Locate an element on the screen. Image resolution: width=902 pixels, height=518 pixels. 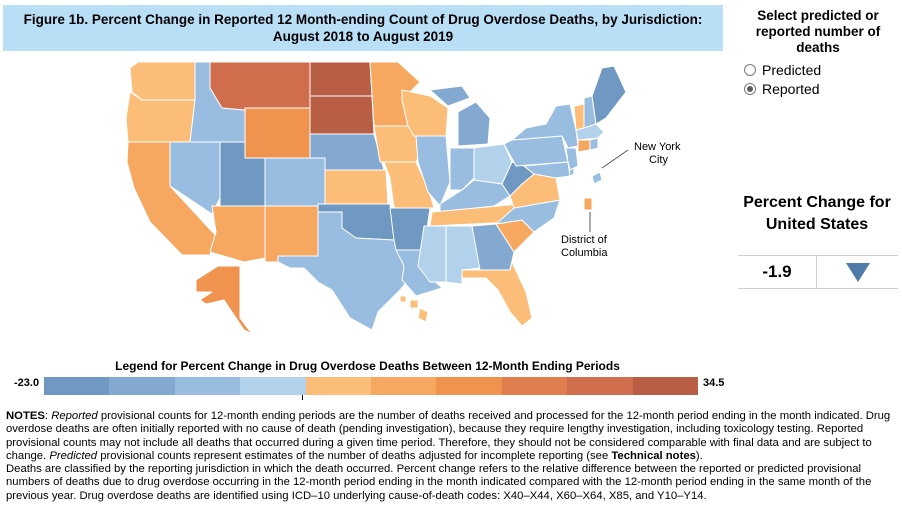
us-percent-change-value: -1.9 is located at coordinates (777, 272).